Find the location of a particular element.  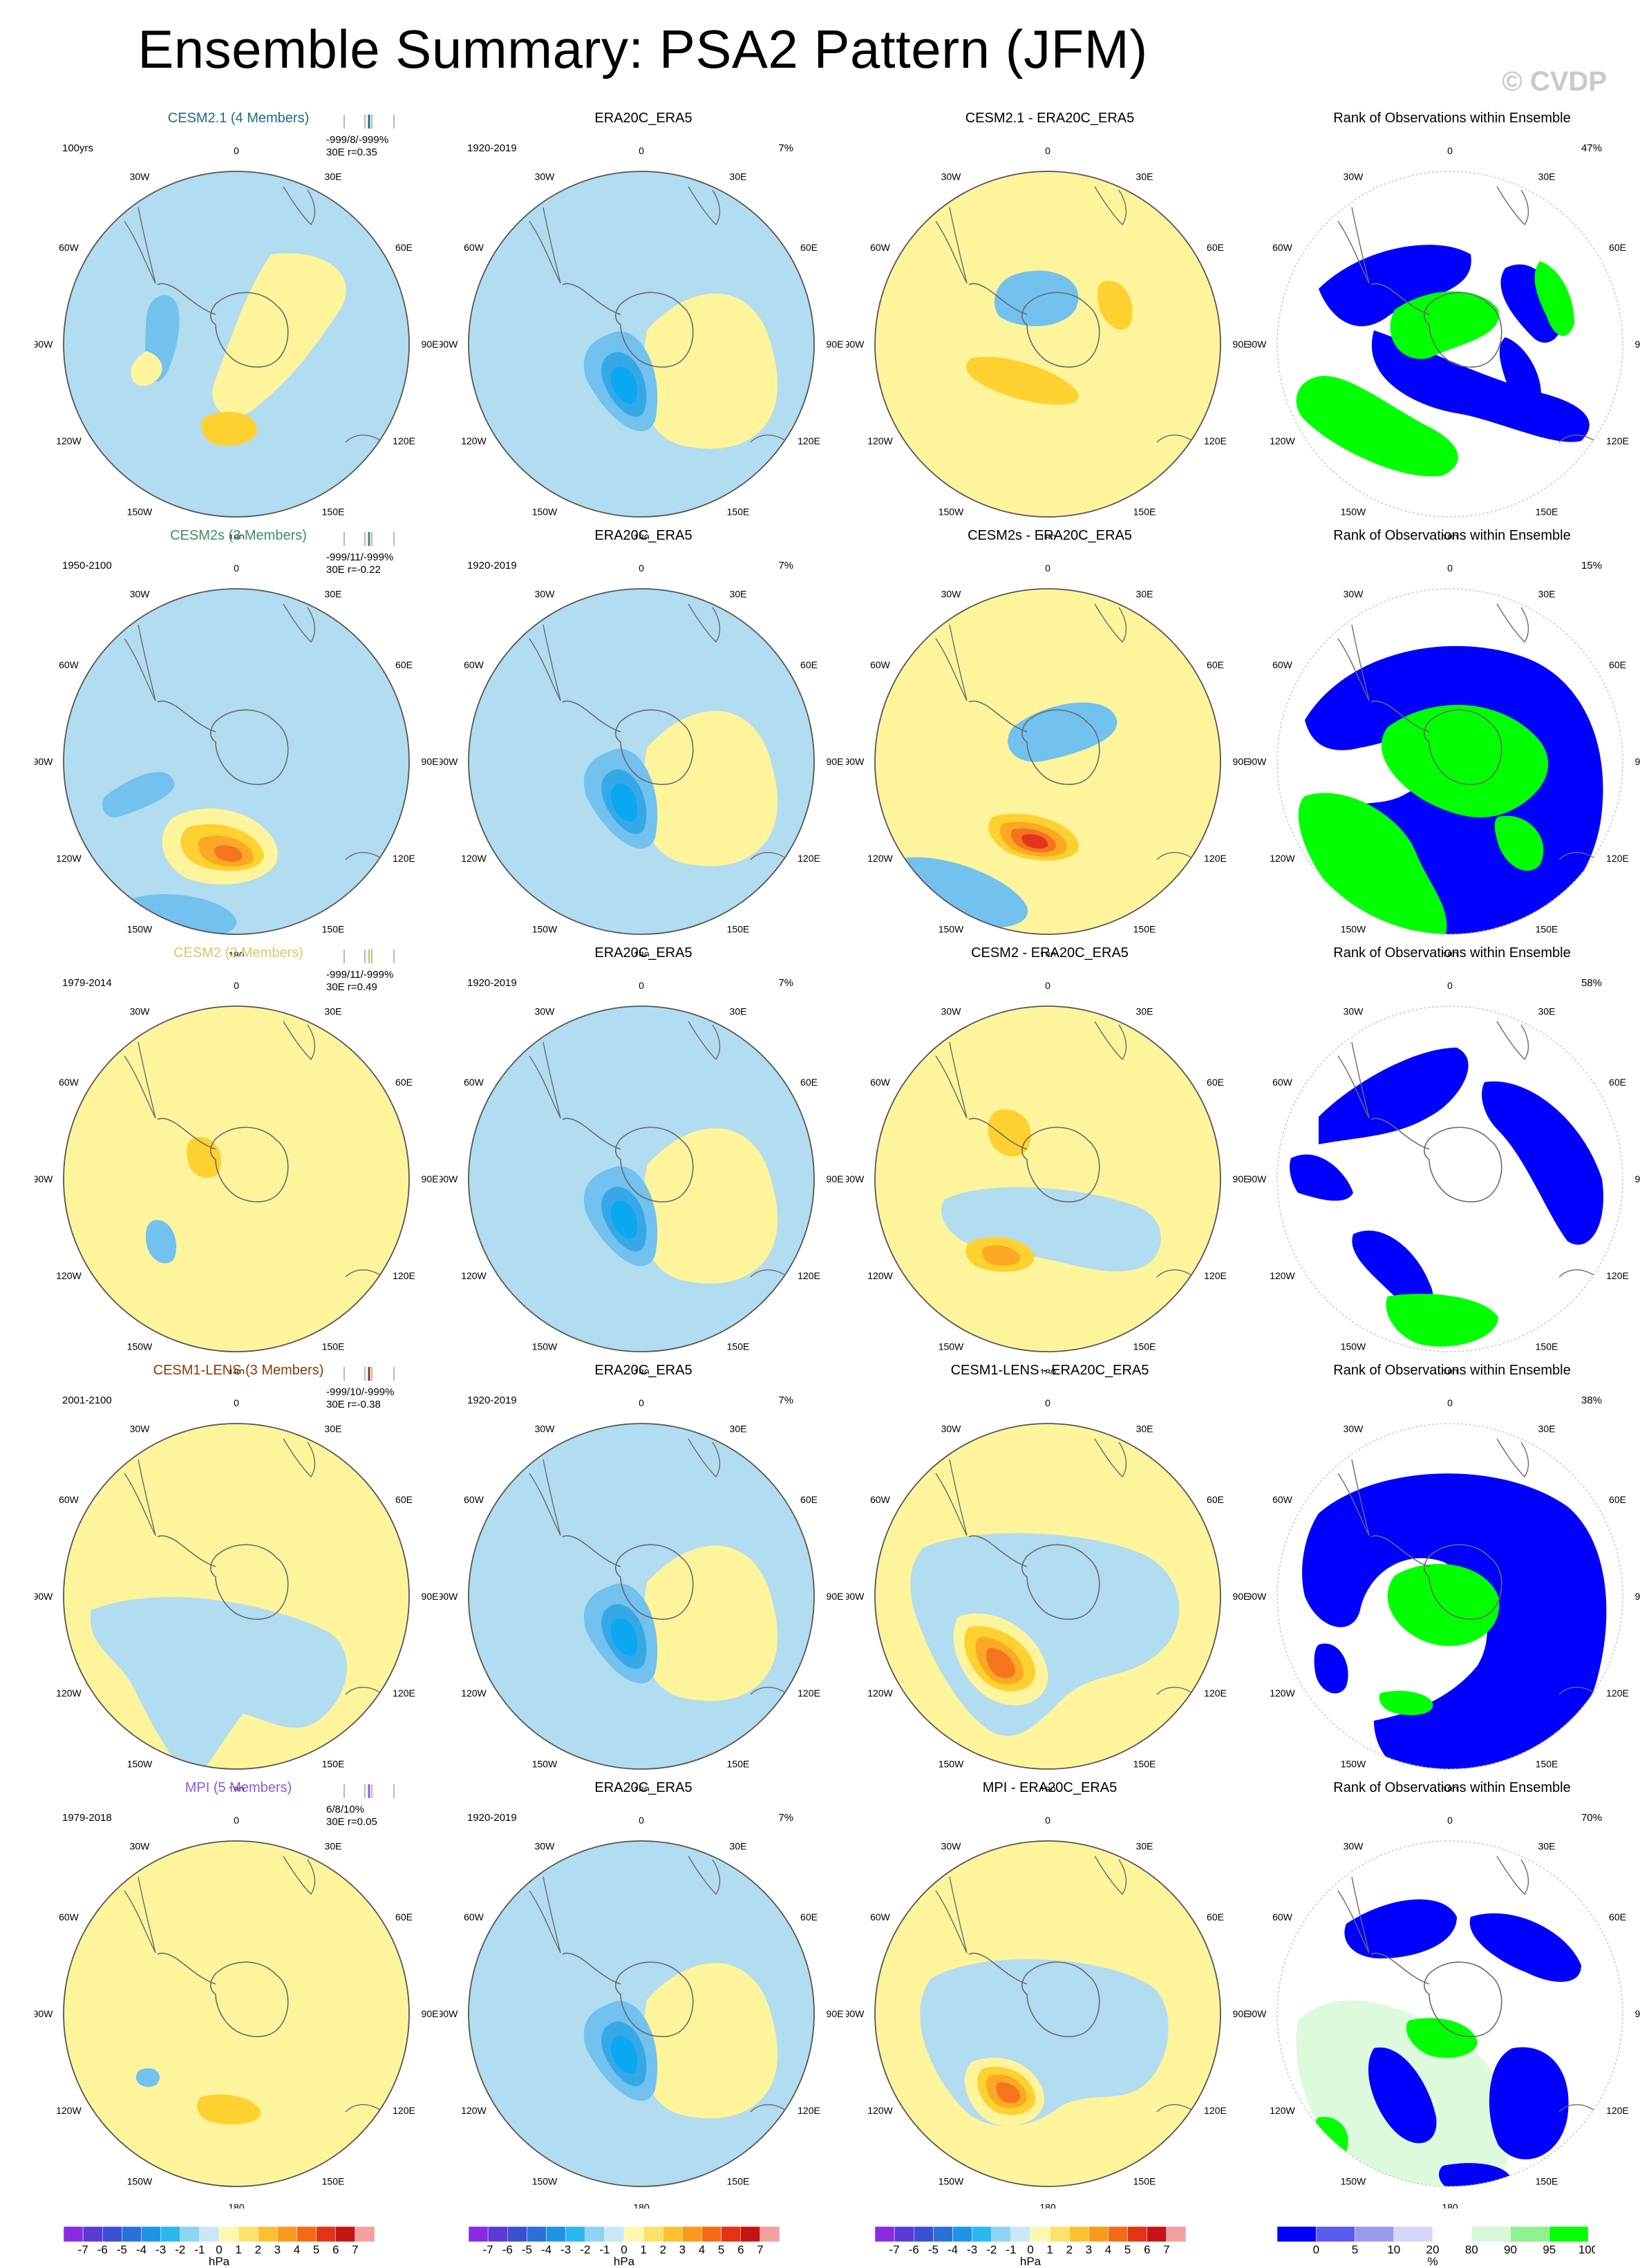

colorbar-tick-label: 3 is located at coordinates (682, 2249).